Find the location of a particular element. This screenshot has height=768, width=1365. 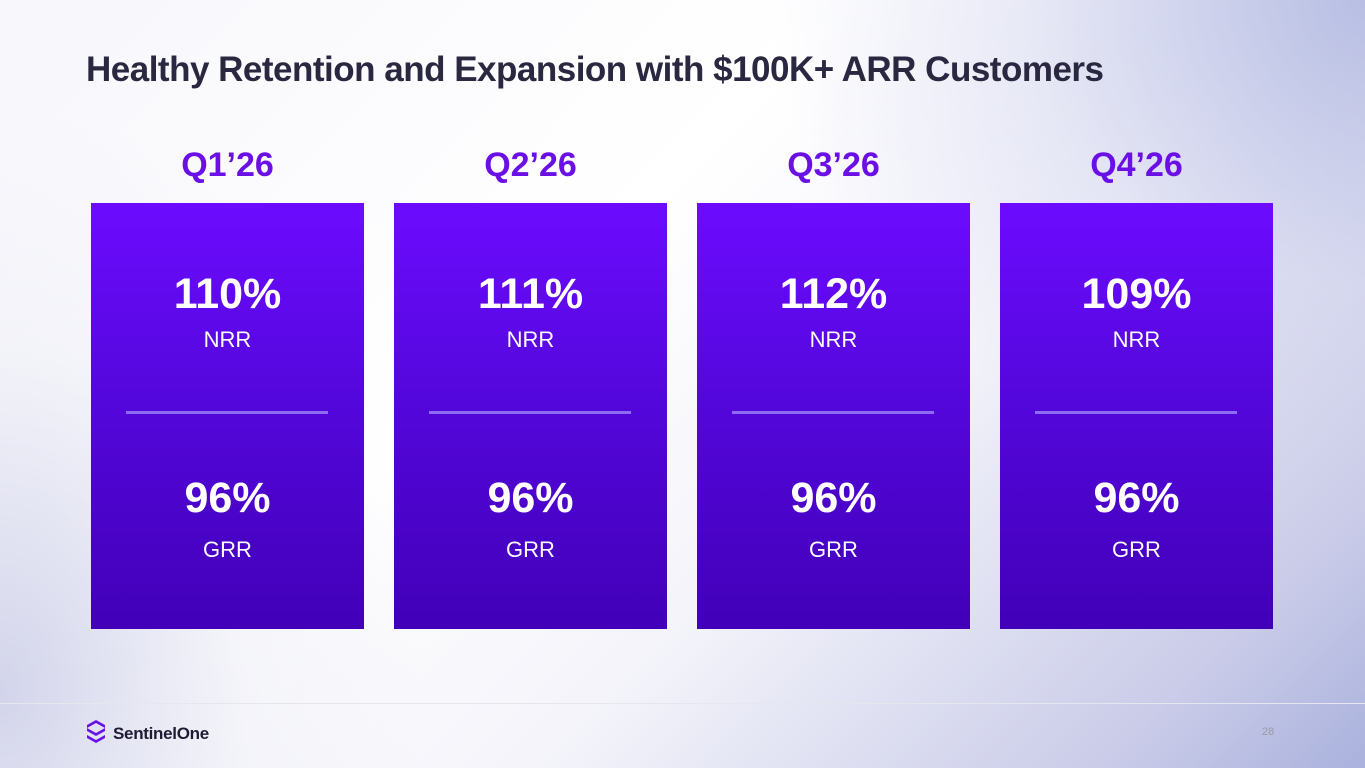

metric-card-q1 is located at coordinates (227, 416).